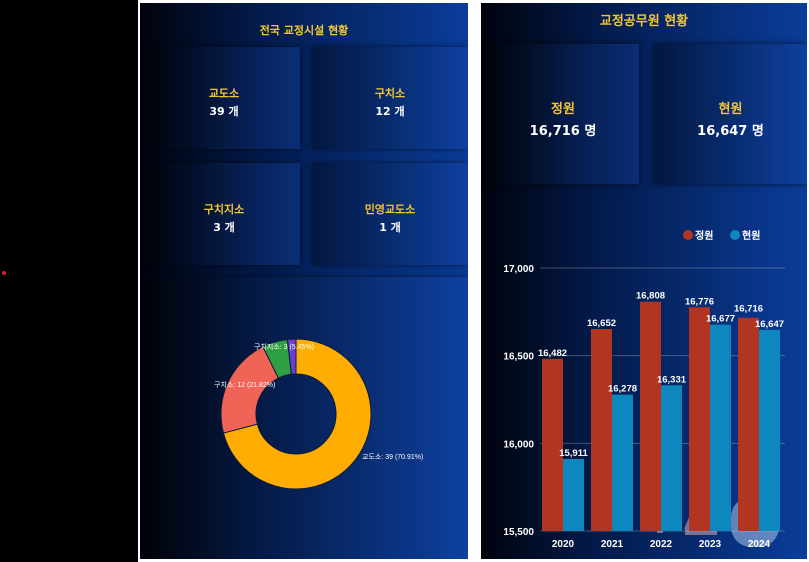 The image size is (809, 562). I want to click on bar-정원-2024, so click(748, 424).